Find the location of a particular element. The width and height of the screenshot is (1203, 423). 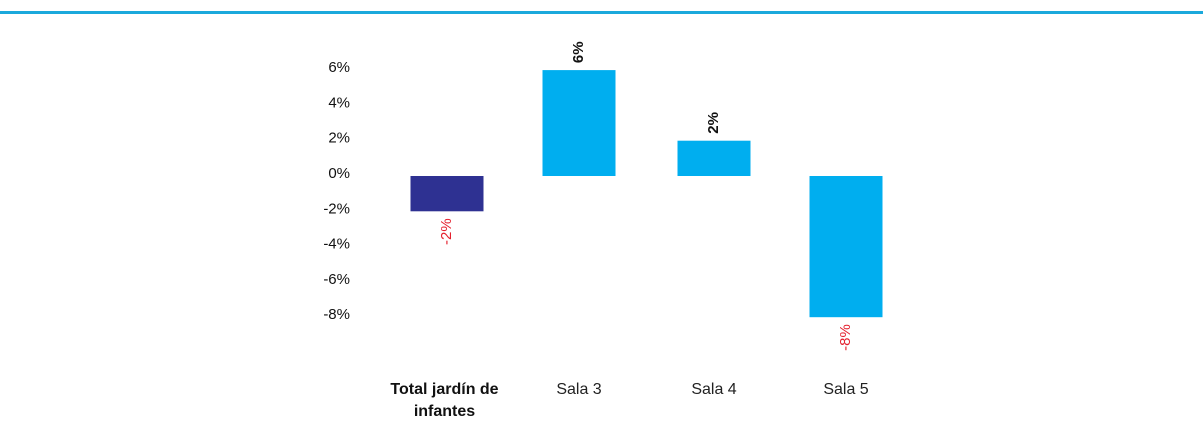

x-tick-label: Sala 3 is located at coordinates (579, 389).